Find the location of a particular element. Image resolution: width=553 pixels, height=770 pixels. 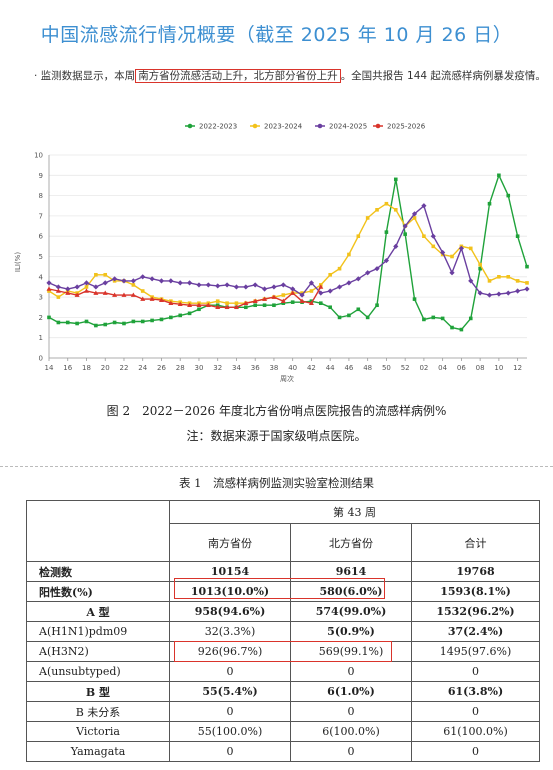

x-tick-label: 34 is located at coordinates (236, 368).